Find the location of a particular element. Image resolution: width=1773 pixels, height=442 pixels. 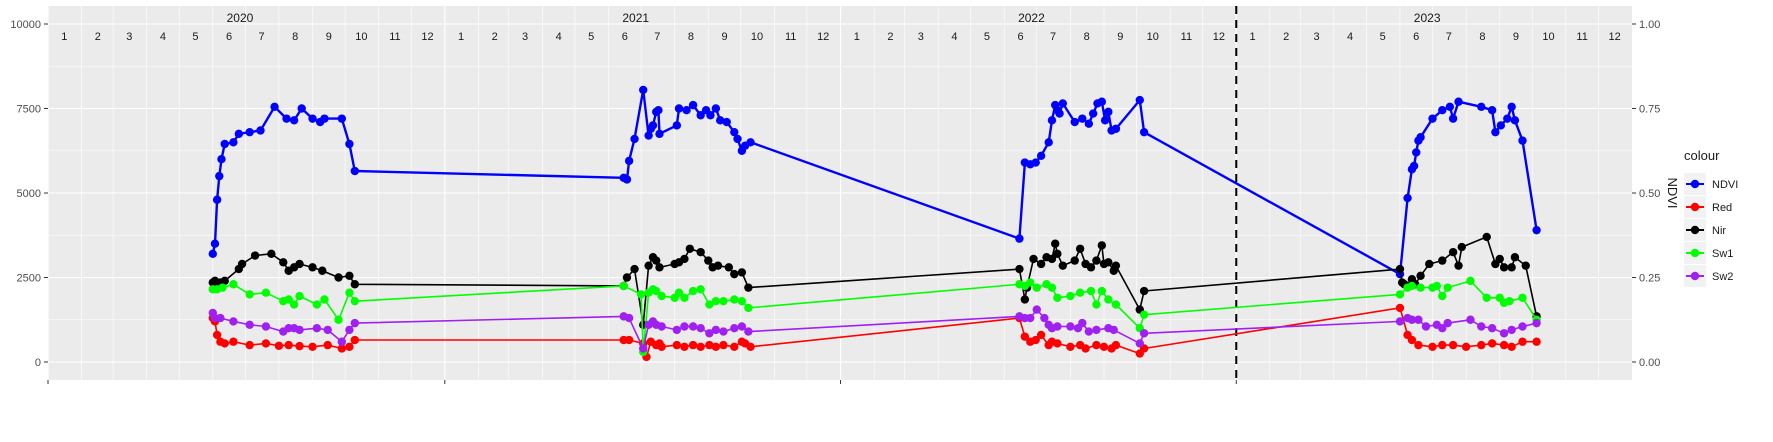

y-right-tick-label: 0.25 is located at coordinates (1649, 279).